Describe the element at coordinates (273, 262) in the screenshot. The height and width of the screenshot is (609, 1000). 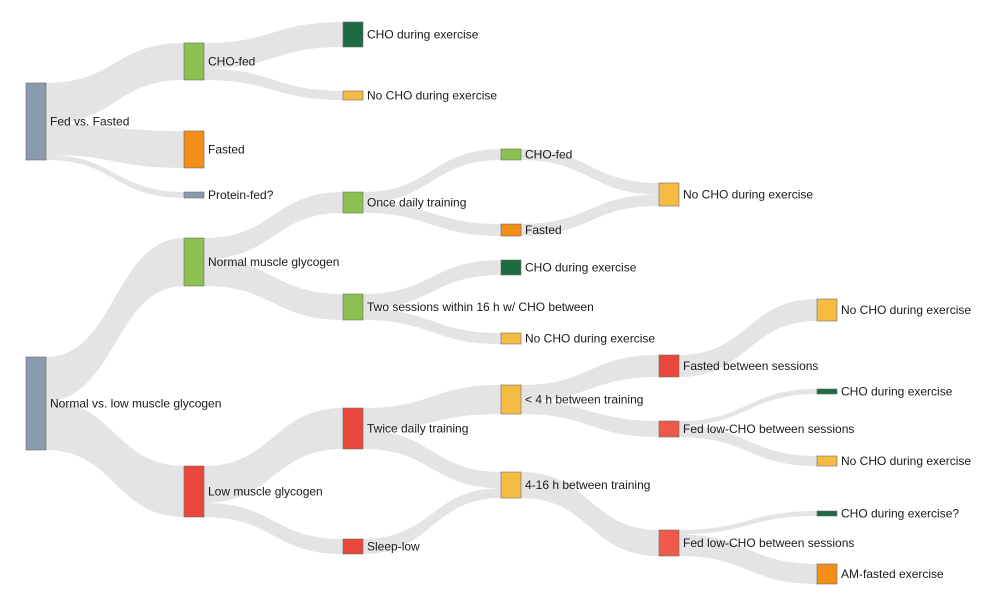
I see `node-label-normal_glycogen: Normal muscle glycogen` at that location.